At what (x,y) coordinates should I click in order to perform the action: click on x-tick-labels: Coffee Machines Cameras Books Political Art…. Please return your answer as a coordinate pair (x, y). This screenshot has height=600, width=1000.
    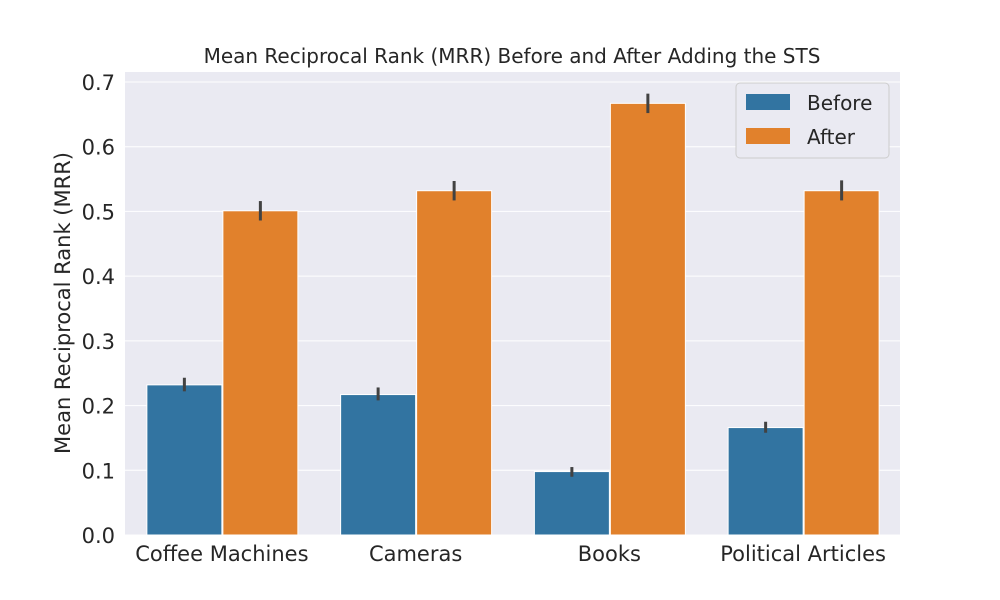
    Looking at the image, I should click on (510, 554).